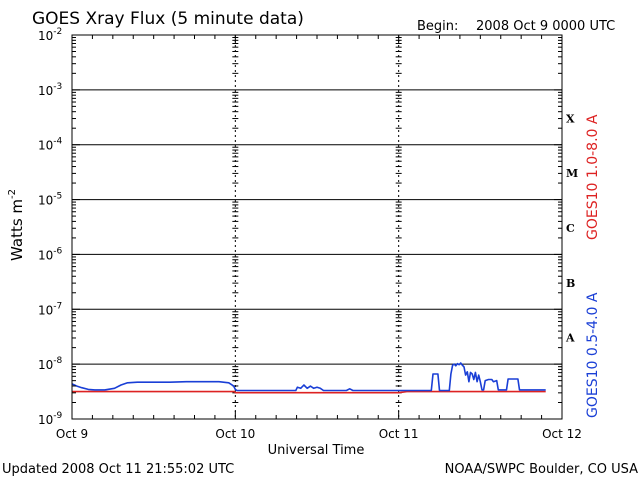 The width and height of the screenshot is (640, 480). I want to click on y-tick-exponent: -6, so click(57, 251).